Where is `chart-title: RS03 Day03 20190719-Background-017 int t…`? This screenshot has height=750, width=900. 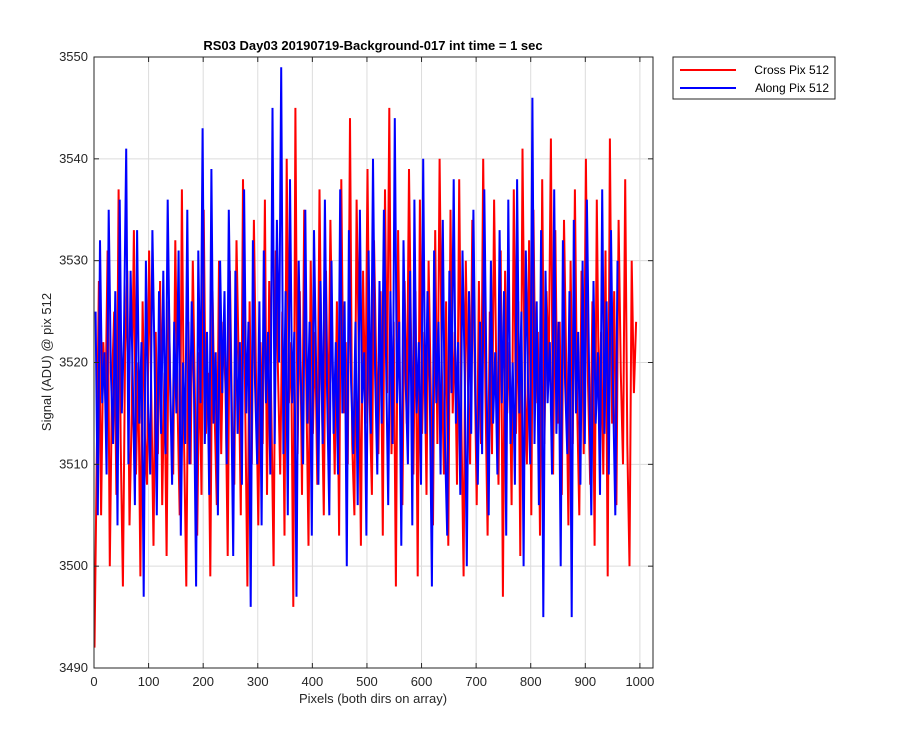
chart-title: RS03 Day03 20190719-Background-017 int t… is located at coordinates (372, 45).